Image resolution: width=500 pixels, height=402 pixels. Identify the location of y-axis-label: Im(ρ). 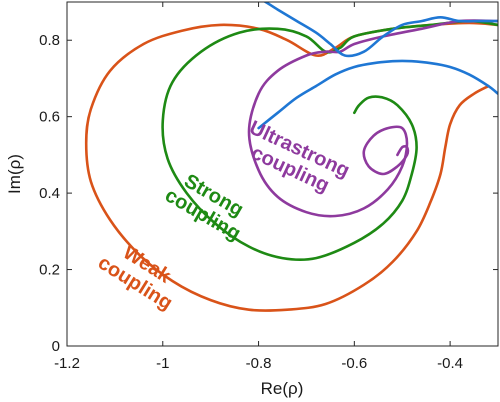
(14, 174).